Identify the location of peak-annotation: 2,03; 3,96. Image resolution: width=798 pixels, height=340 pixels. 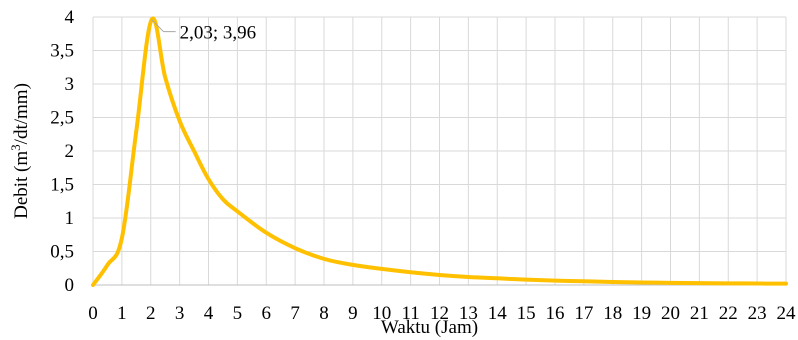
(204, 31).